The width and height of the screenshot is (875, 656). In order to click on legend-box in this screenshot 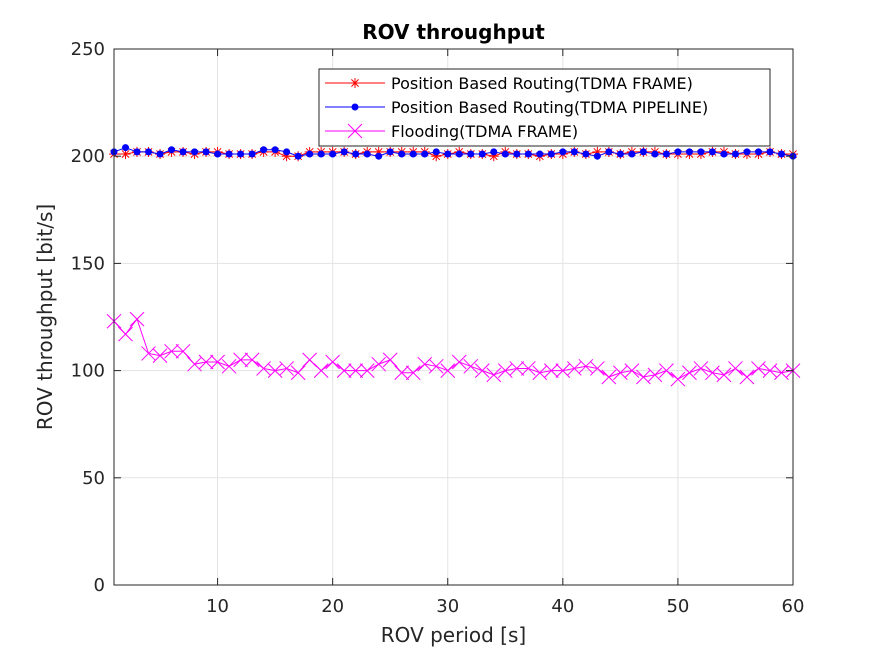, I will do `click(544, 107)`.